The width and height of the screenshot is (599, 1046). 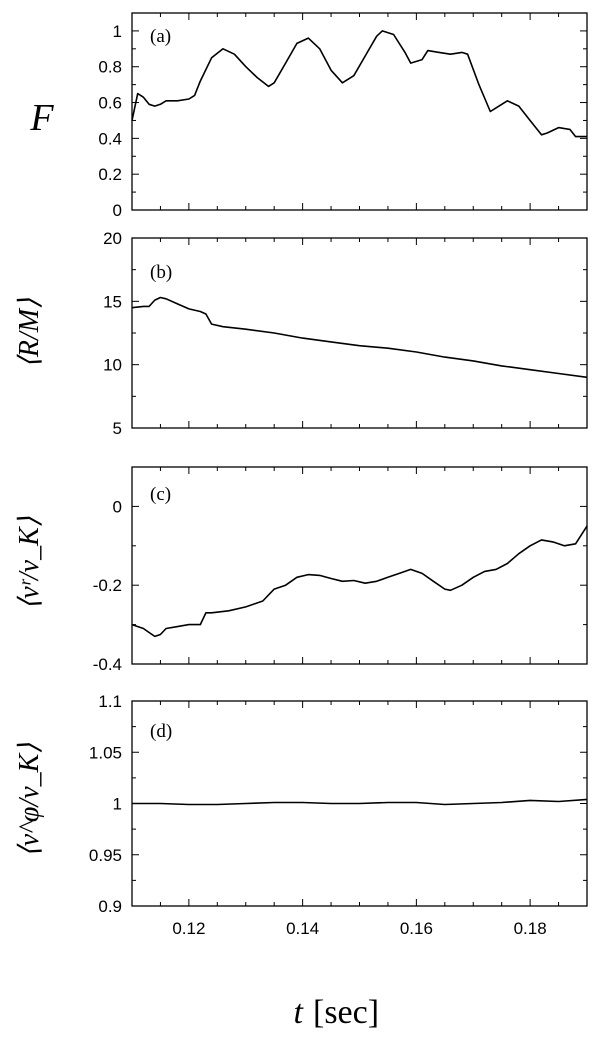 What do you see at coordinates (161, 731) in the screenshot?
I see `panel-label: (d)` at bounding box center [161, 731].